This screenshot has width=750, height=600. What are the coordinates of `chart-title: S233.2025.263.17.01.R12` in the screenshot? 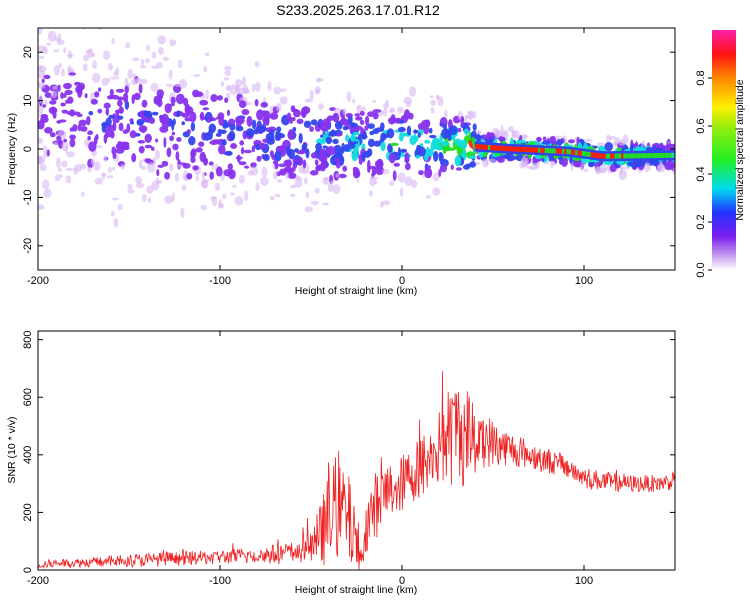 It's located at (358, 10).